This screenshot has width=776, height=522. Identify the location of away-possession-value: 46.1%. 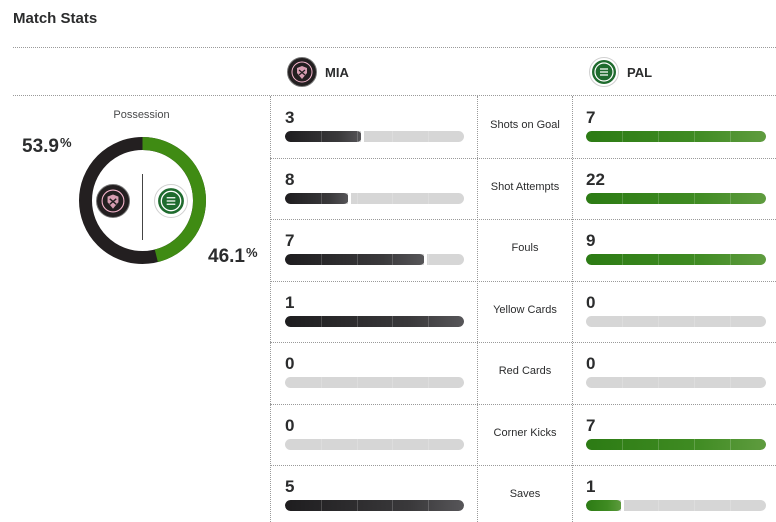
(233, 256).